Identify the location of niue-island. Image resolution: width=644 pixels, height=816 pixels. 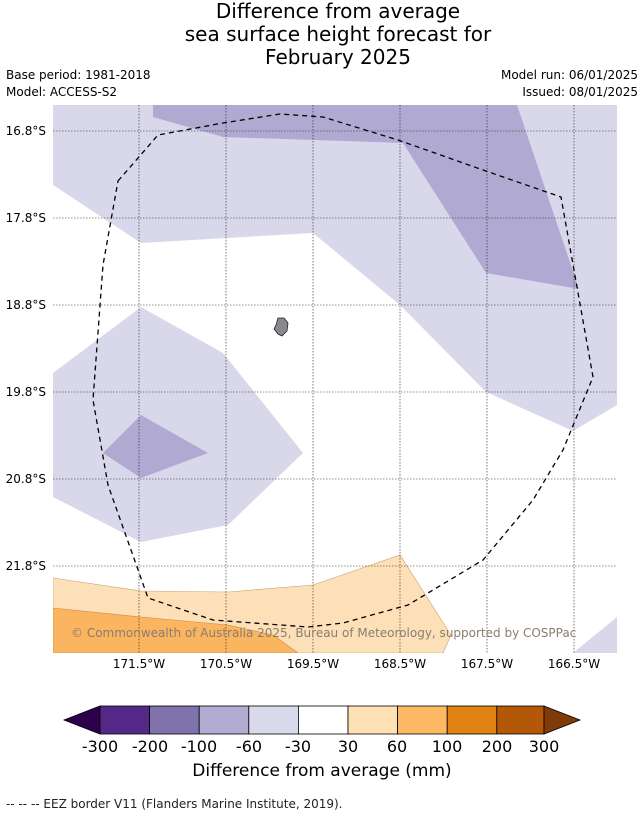
(281, 327).